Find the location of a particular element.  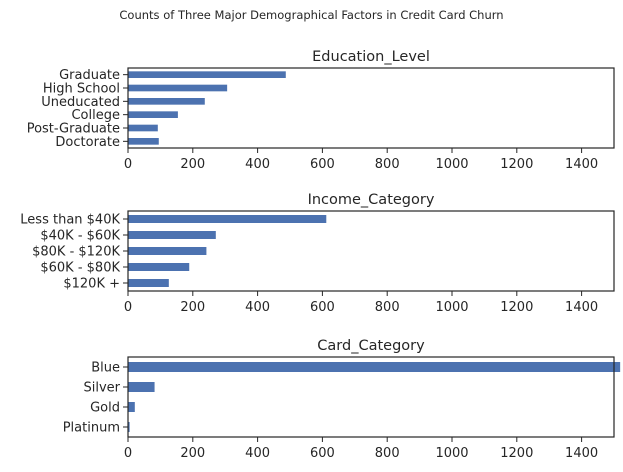

y-tick-label: Less than $40K is located at coordinates (70, 220).